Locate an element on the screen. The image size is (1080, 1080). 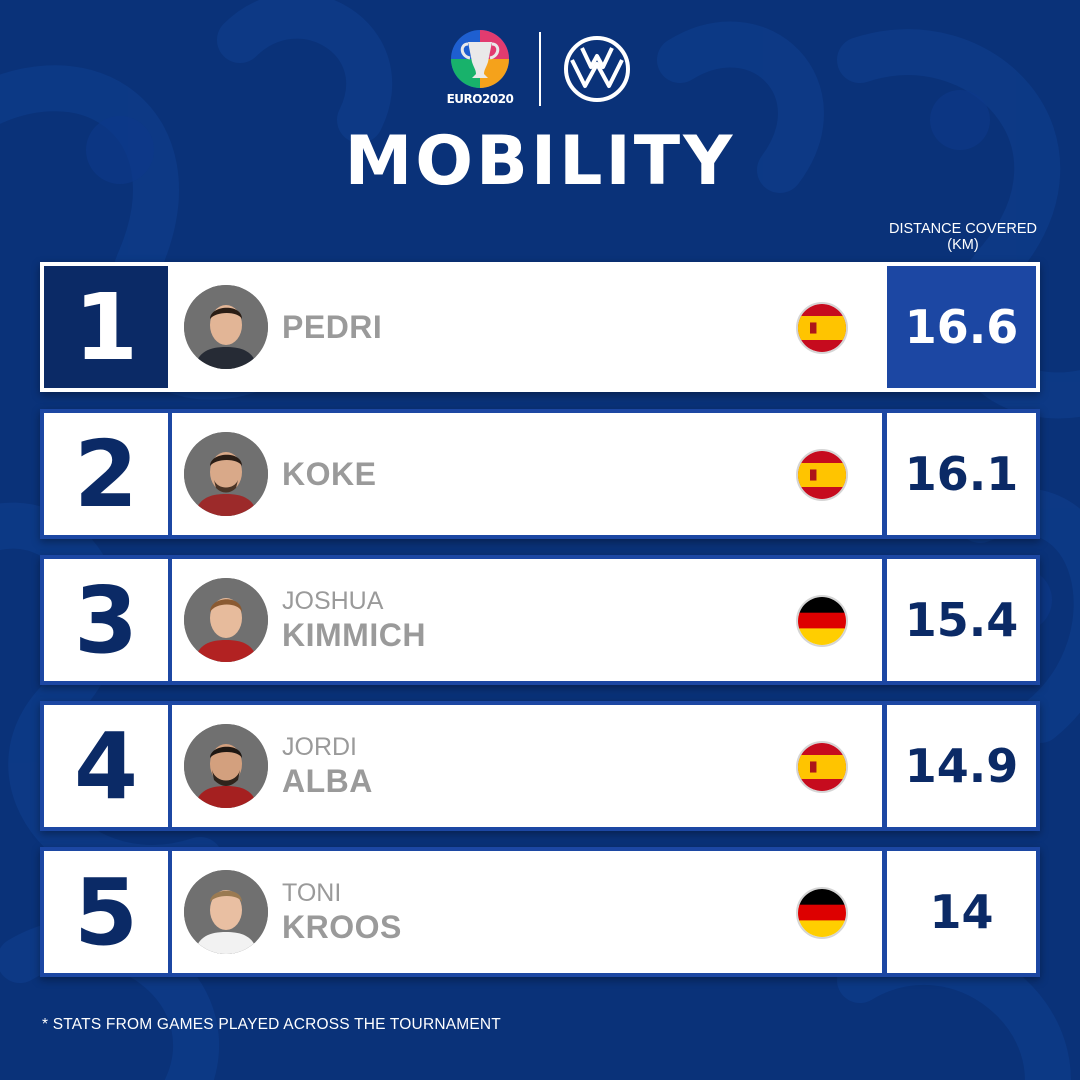
player-cell: PEDRI is located at coordinates (527, 327).